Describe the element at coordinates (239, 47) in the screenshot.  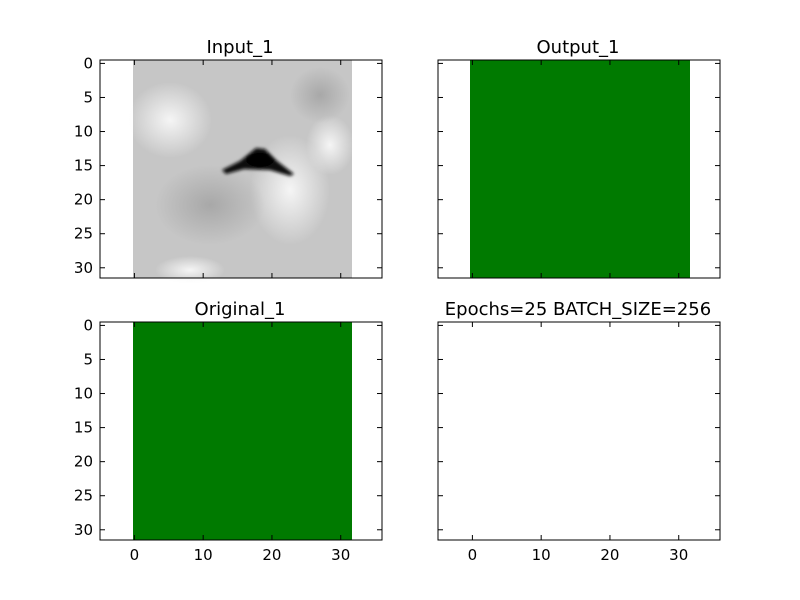
I see `subplot-title: Input_1` at that location.